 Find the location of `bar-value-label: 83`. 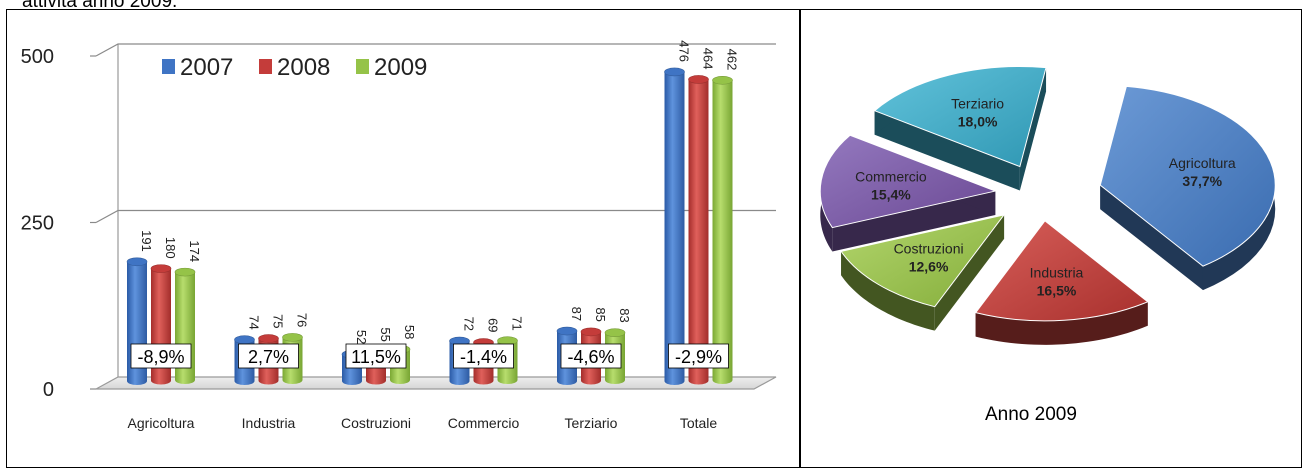

bar-value-label: 83 is located at coordinates (624, 315).